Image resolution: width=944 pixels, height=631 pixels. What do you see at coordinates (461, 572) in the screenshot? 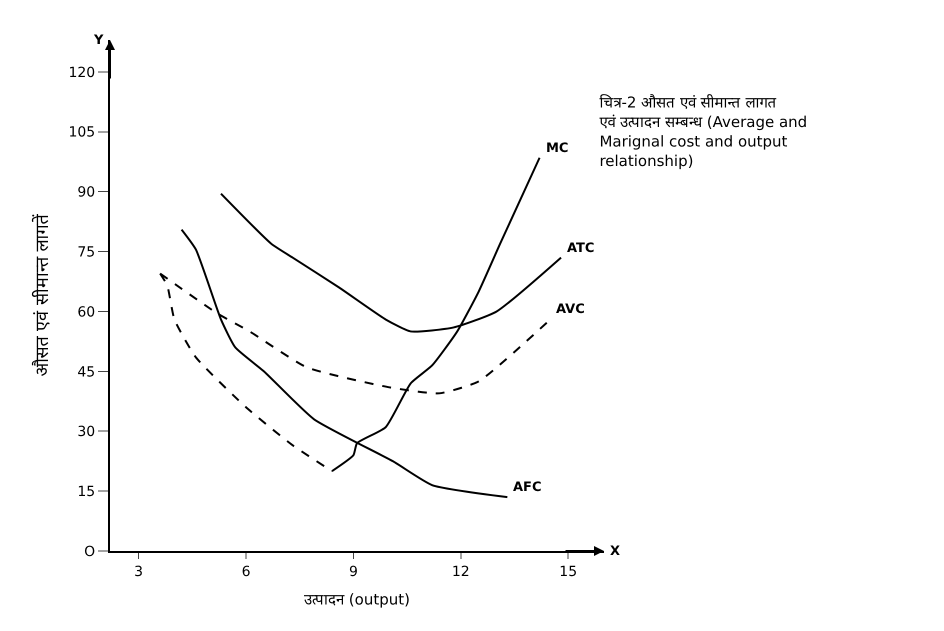
I see `x-tick-label: 12` at bounding box center [461, 572].